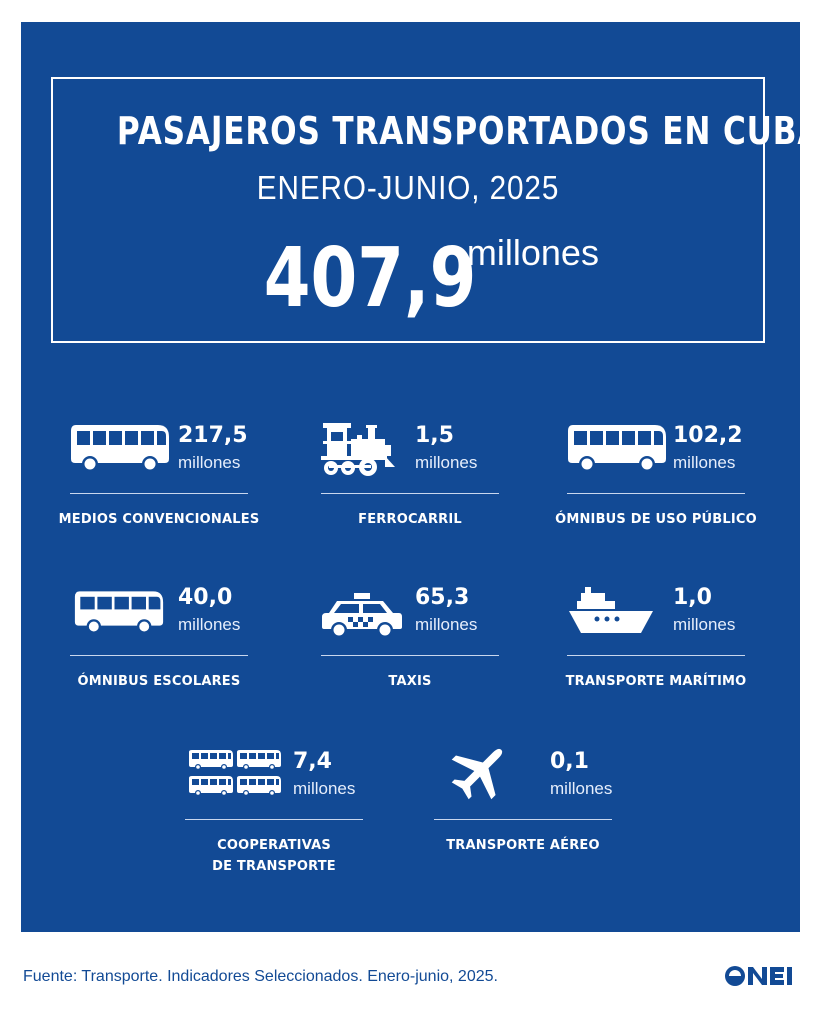 Image resolution: width=820 pixels, height=1024 pixels. I want to click on stat-label-line1: COOPERATIVAS, so click(274, 845).